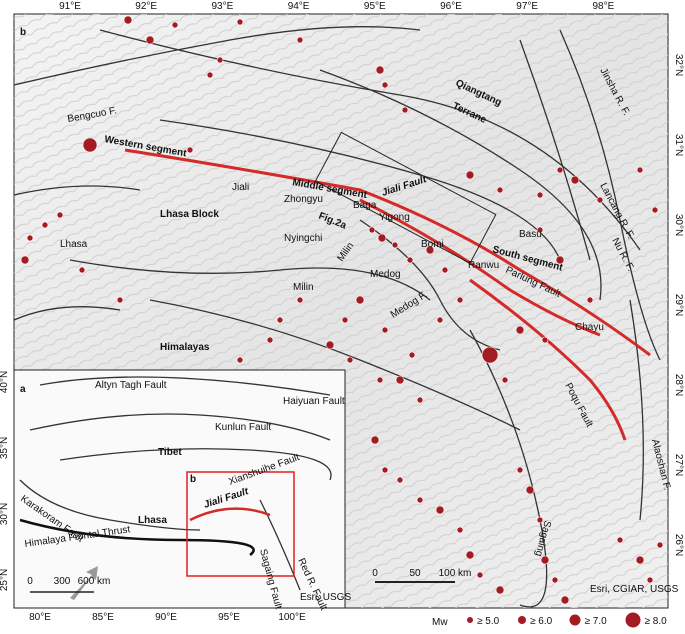  What do you see at coordinates (152, 520) in the screenshot?
I see `inset-label: Lhasa` at bounding box center [152, 520].